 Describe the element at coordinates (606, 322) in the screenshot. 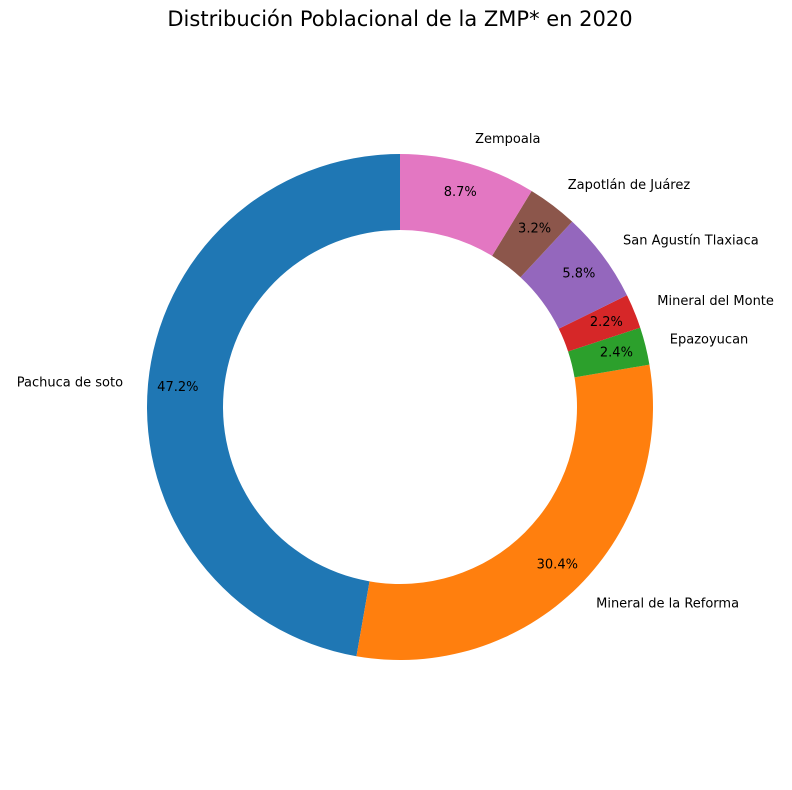

I see `percent-label-mineral-del-monte: 2.2%` at that location.